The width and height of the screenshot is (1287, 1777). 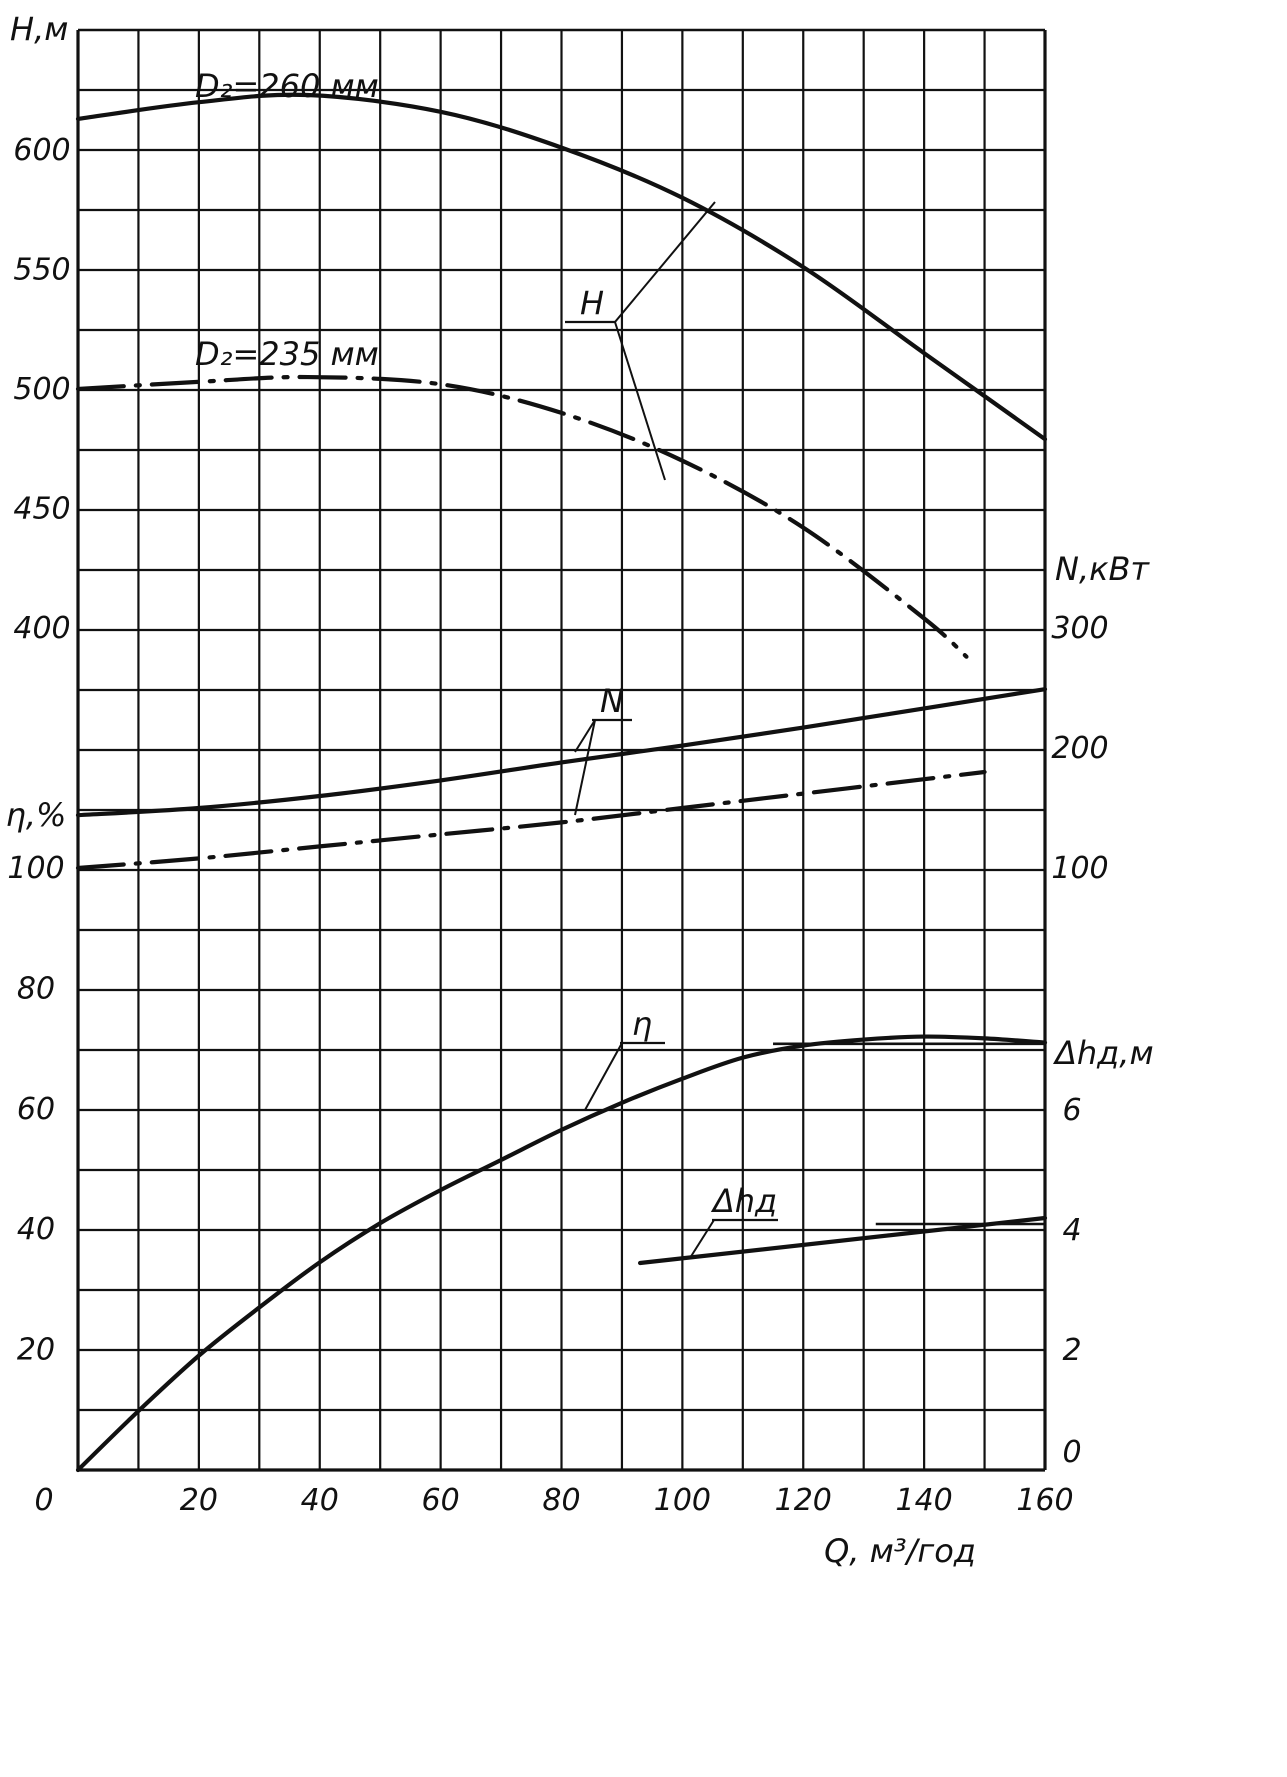 I want to click on h-tick-label: 450, so click(x=41, y=509).